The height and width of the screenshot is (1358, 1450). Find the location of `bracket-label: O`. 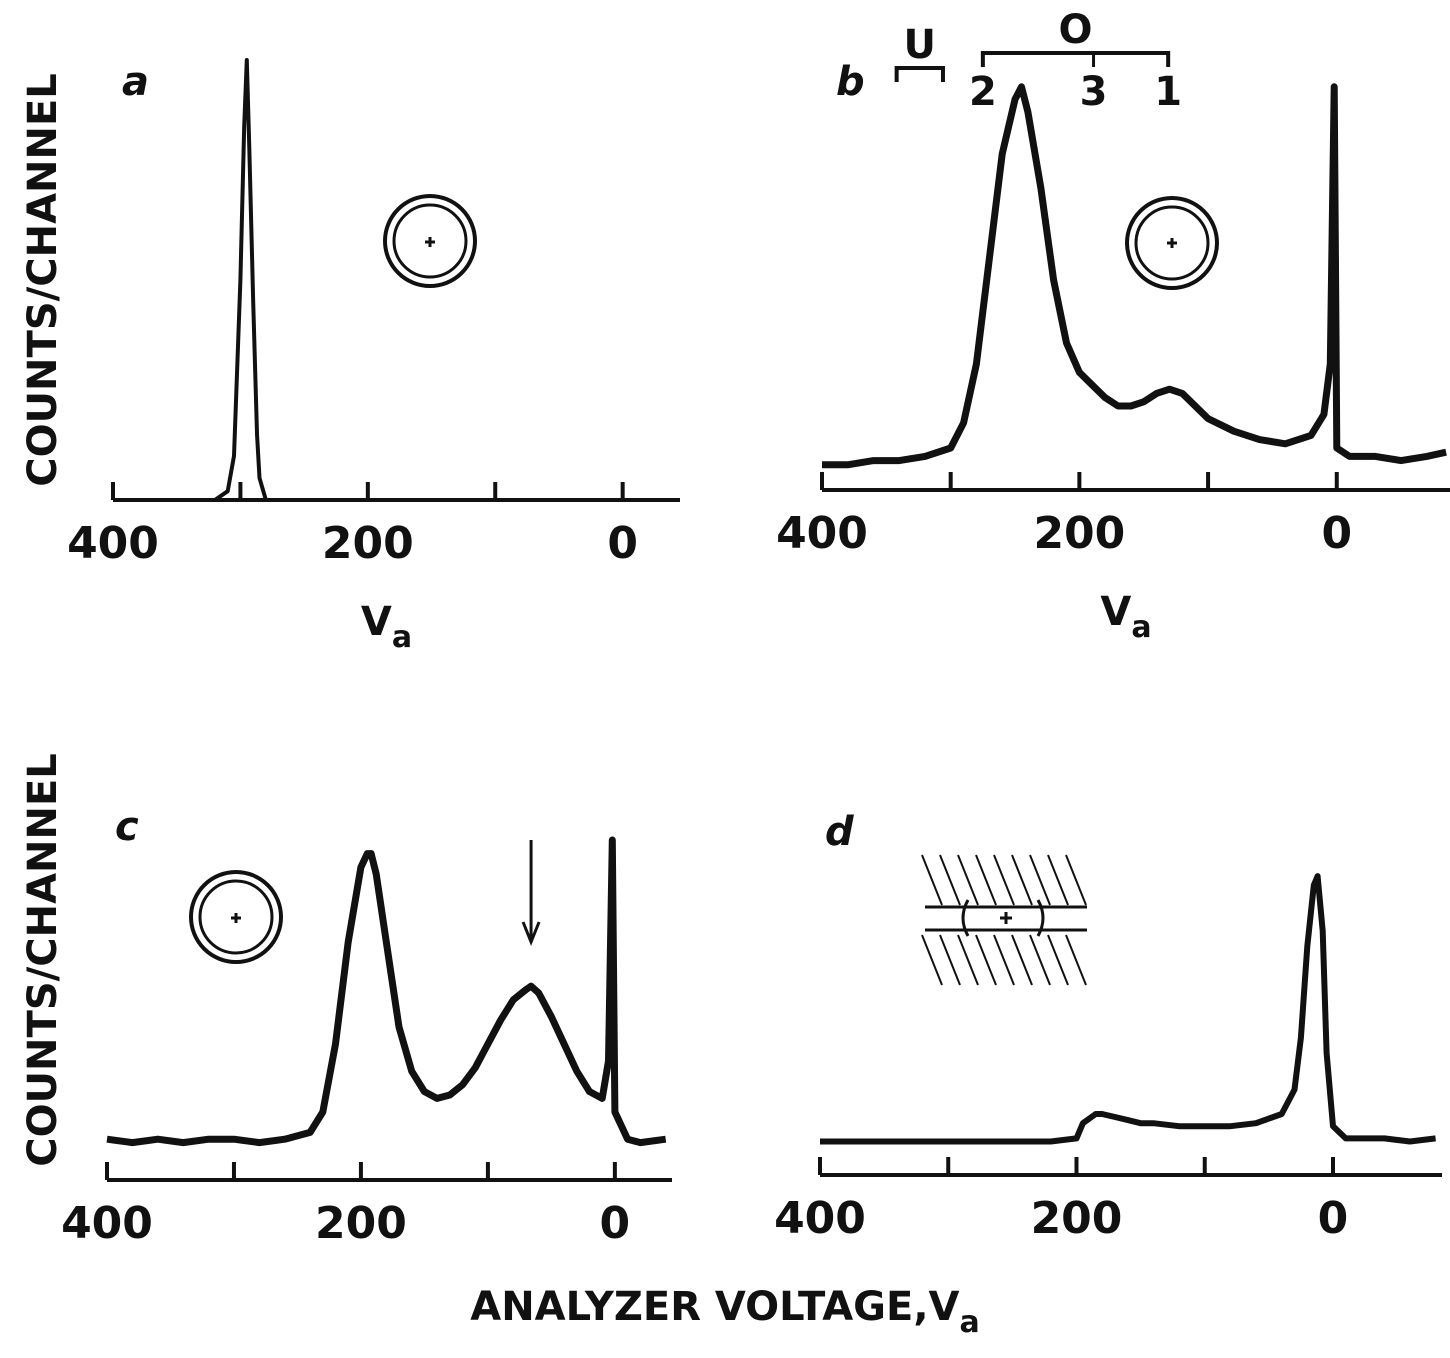

bracket-label: O is located at coordinates (1076, 30).